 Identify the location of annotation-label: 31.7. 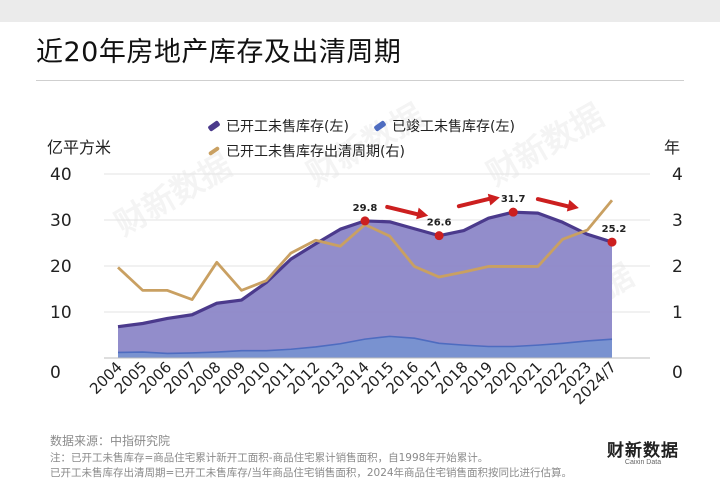
(513, 199).